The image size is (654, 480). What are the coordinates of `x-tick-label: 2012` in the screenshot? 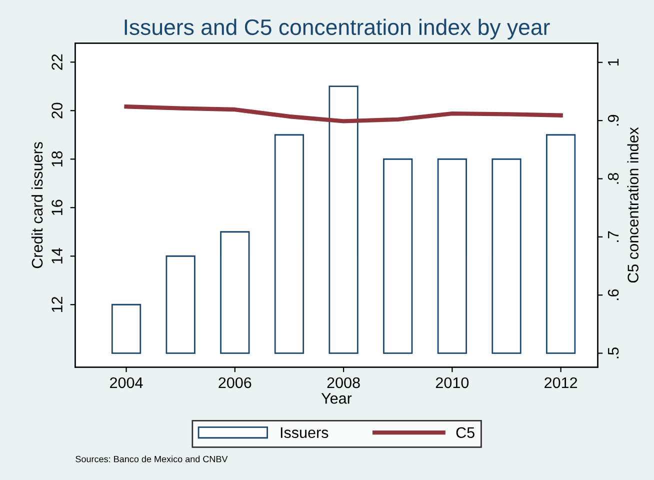 It's located at (561, 382).